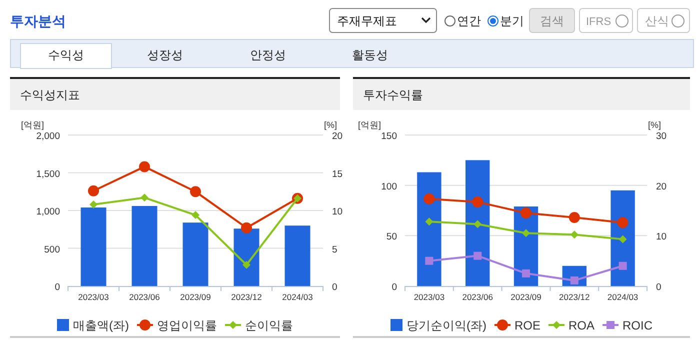  What do you see at coordinates (393, 95) in the screenshot?
I see `chart-title: 투자수익률` at bounding box center [393, 95].